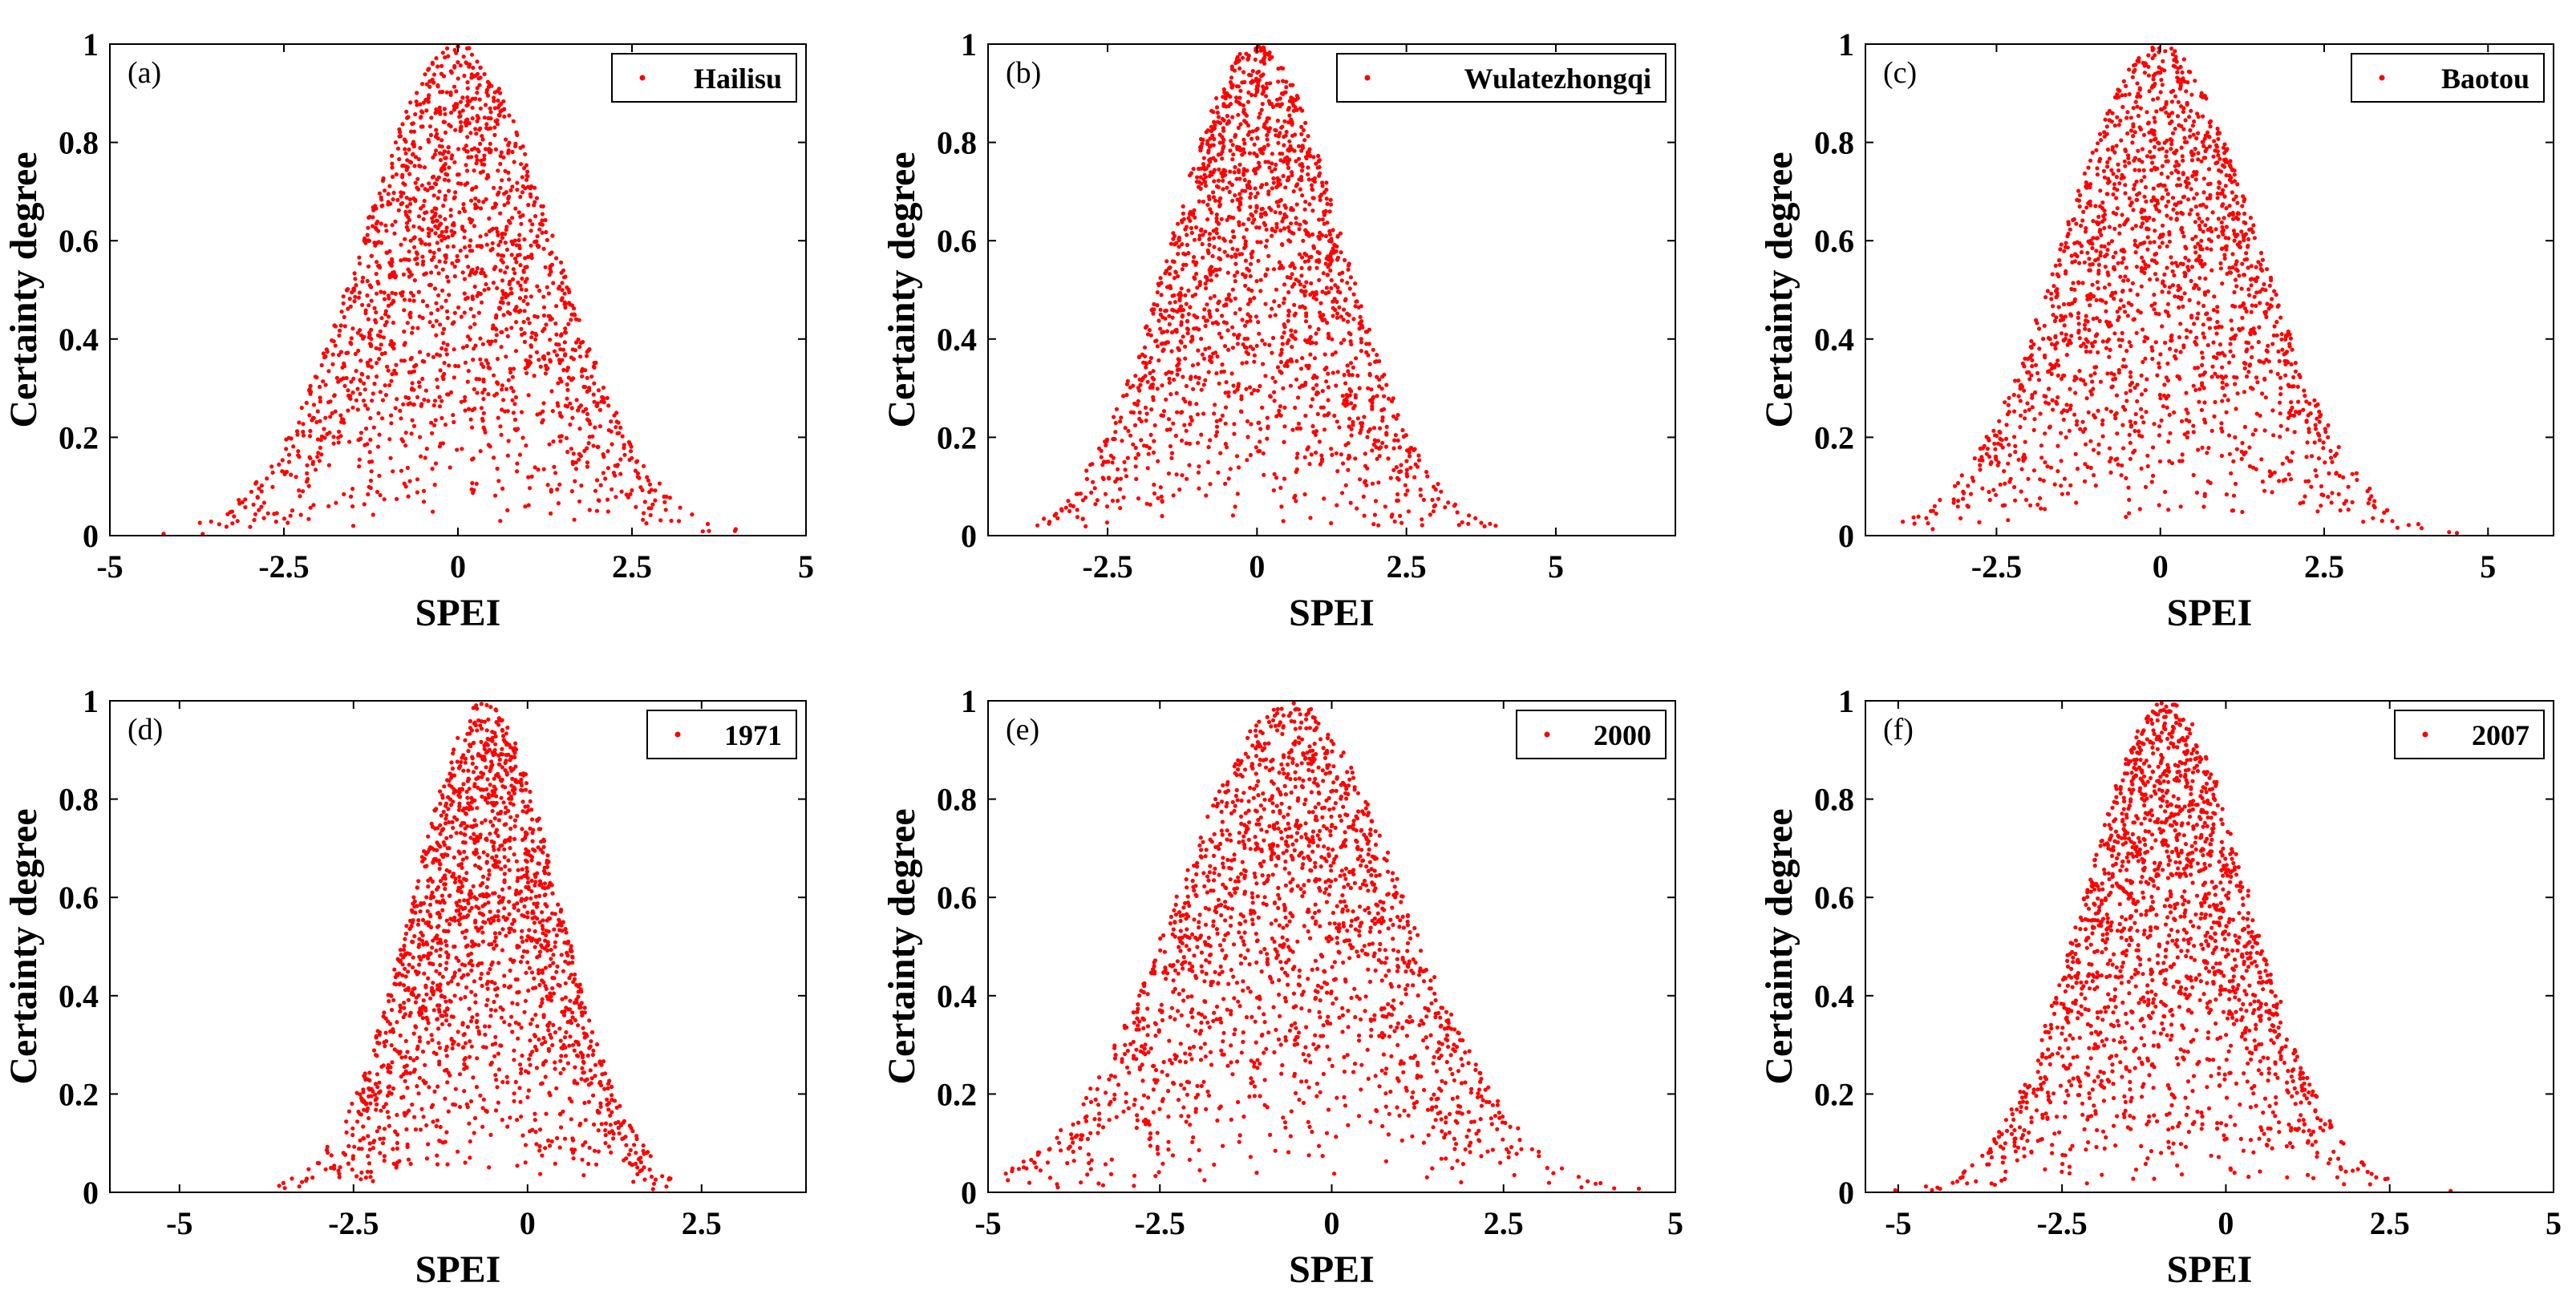 Image resolution: width=2576 pixels, height=1315 pixels. Describe the element at coordinates (642, 78) in the screenshot. I see `legend-marker` at that location.